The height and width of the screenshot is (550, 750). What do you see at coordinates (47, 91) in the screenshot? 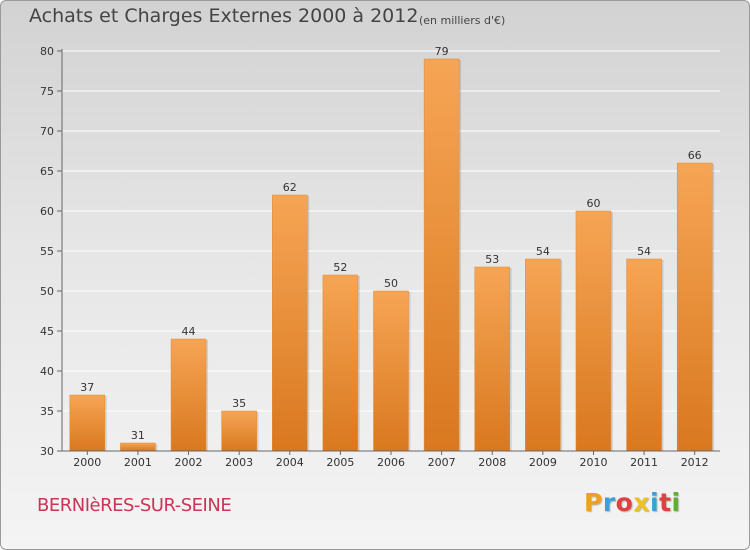
I see `y-tick-label: 75` at bounding box center [47, 91].